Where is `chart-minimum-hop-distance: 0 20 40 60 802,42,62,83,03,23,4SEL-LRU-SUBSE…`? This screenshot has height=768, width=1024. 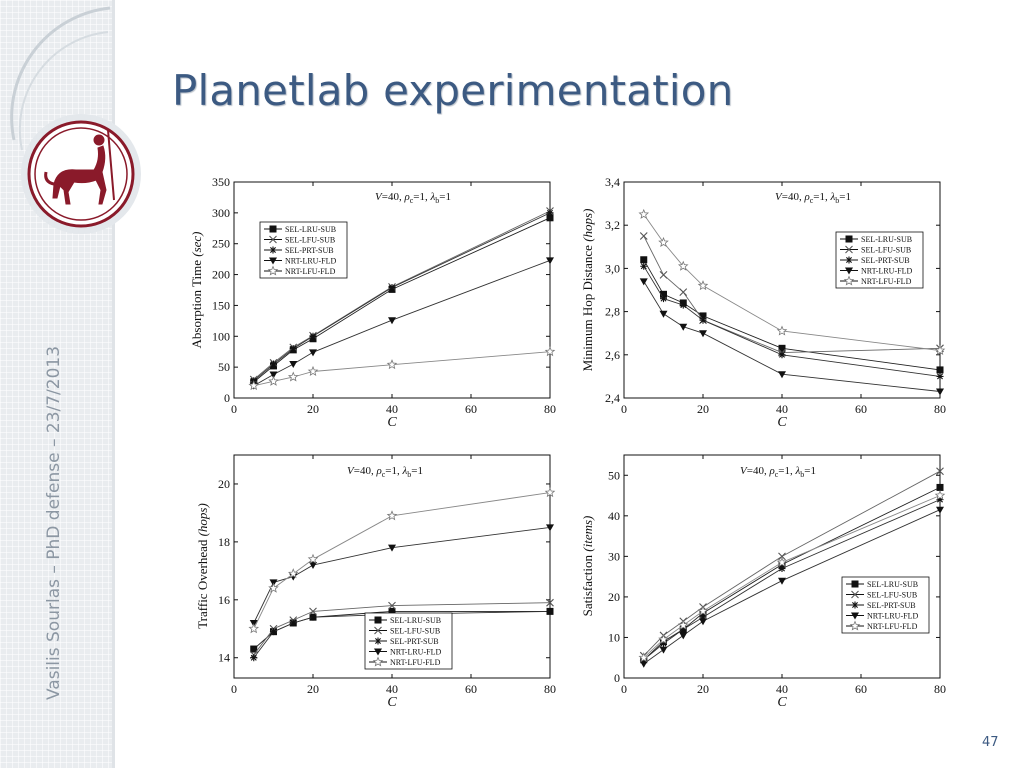
chart-minimum-hop-distance: 0 20 40 60 802,42,62,83,03,23,4SEL-LRU-SUBSE… is located at coordinates (763, 302).